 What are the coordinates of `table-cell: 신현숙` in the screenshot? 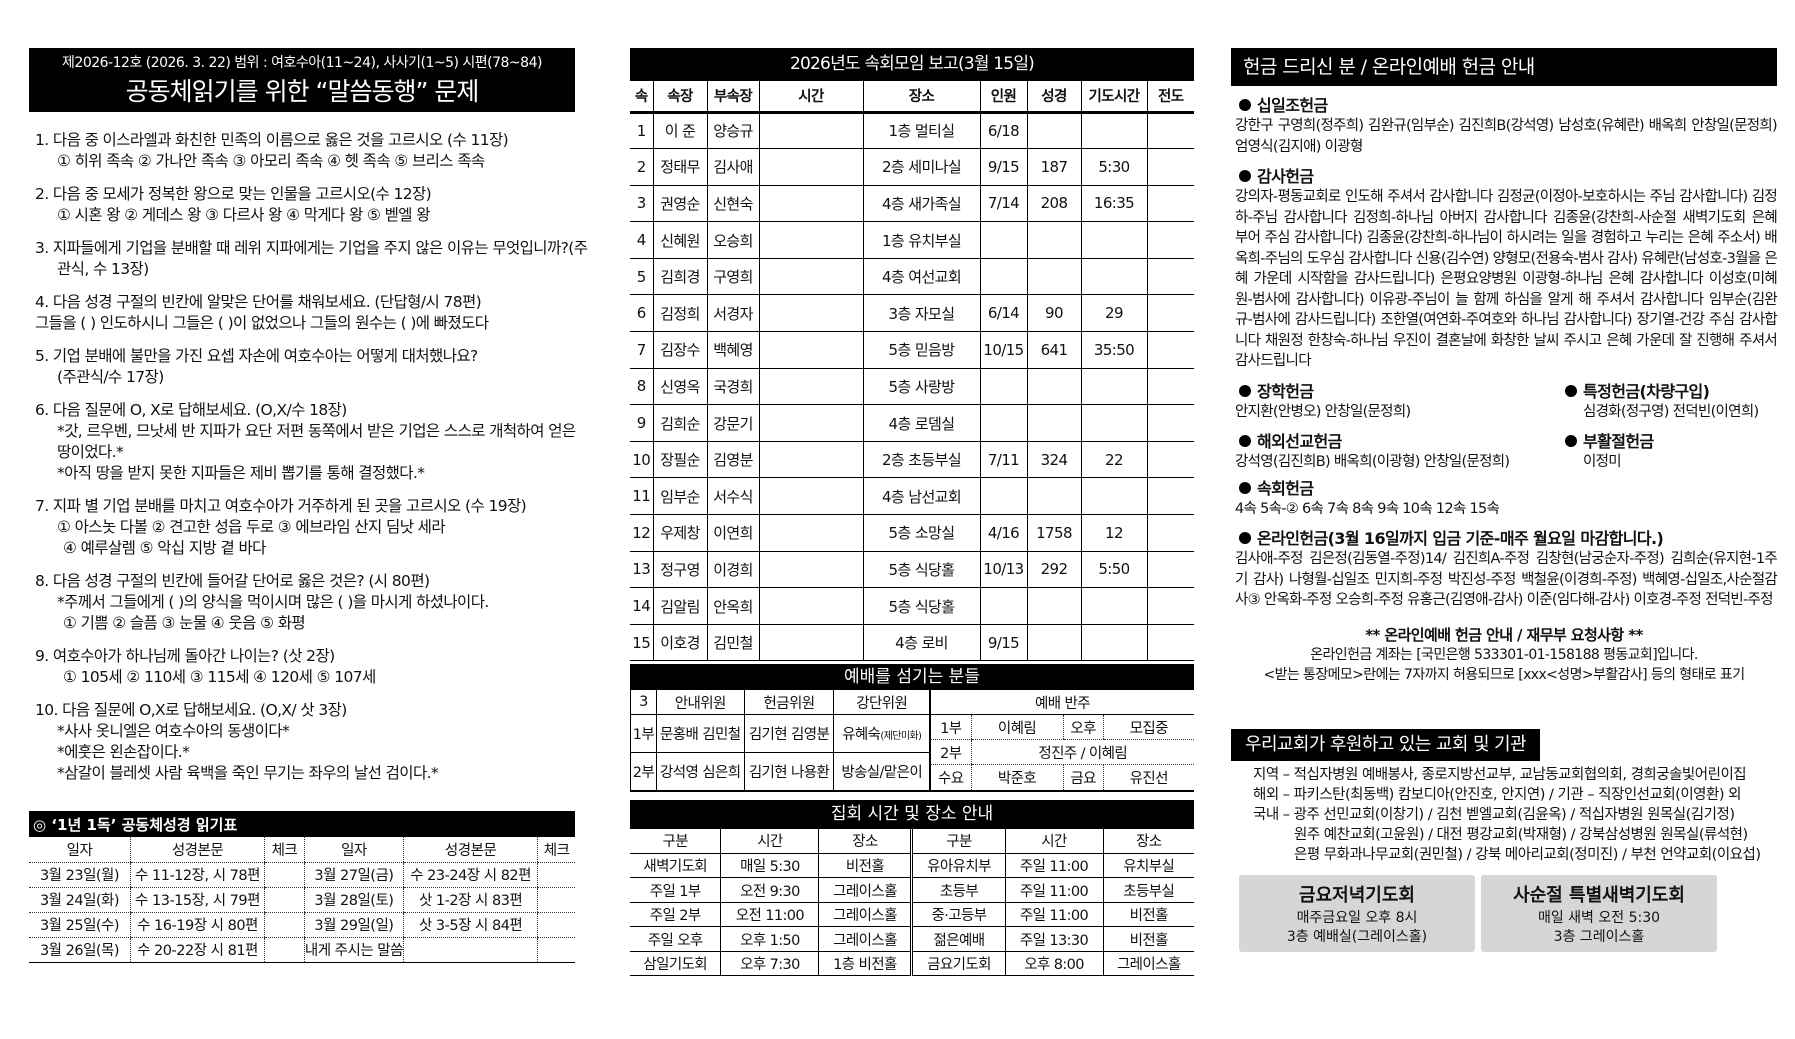 It's located at (733, 204).